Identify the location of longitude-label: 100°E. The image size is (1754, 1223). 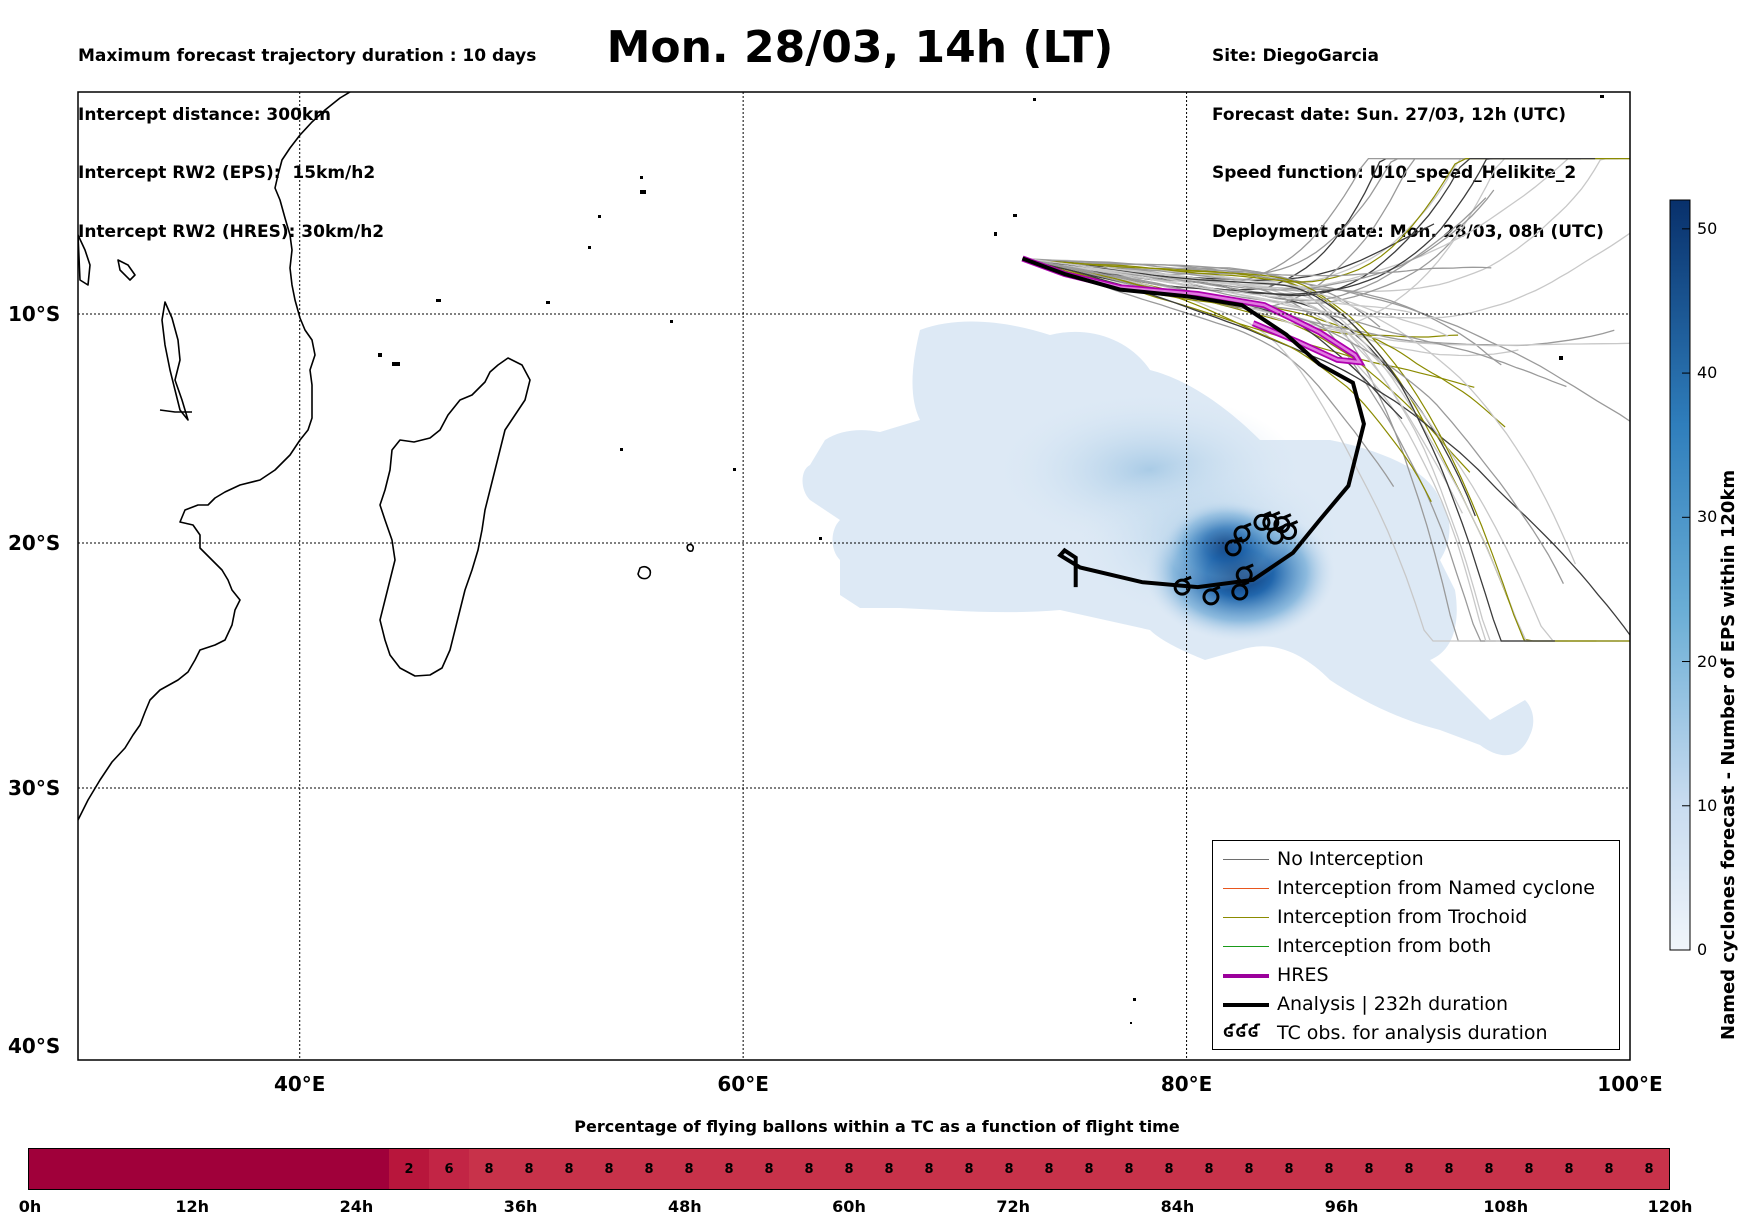
(1630, 1084).